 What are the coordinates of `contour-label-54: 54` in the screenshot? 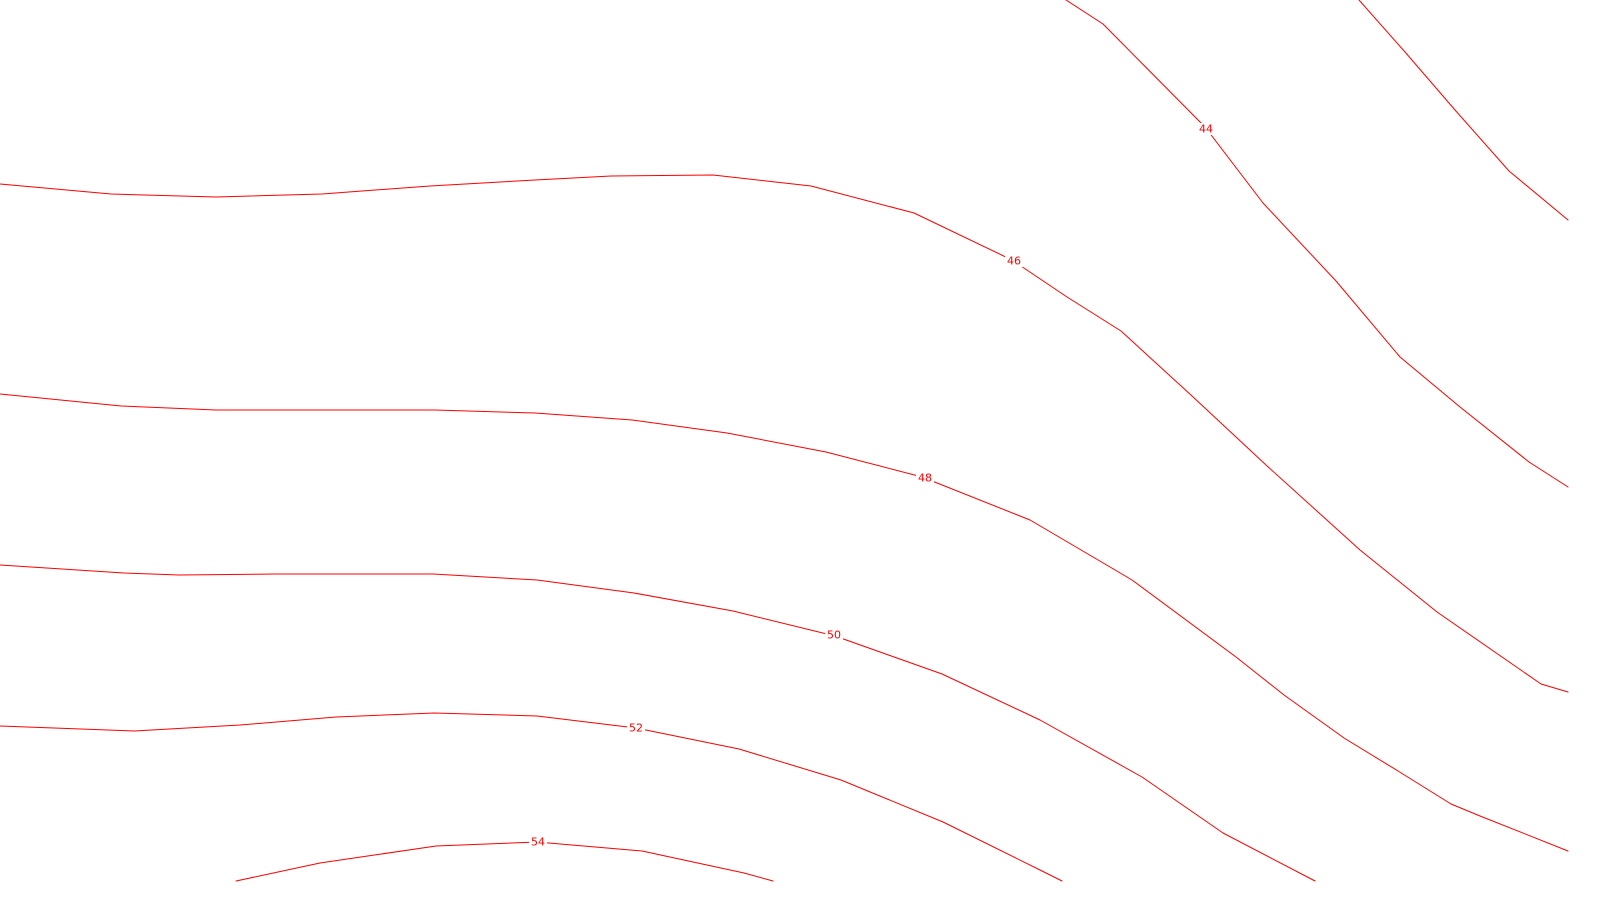 It's located at (538, 842).